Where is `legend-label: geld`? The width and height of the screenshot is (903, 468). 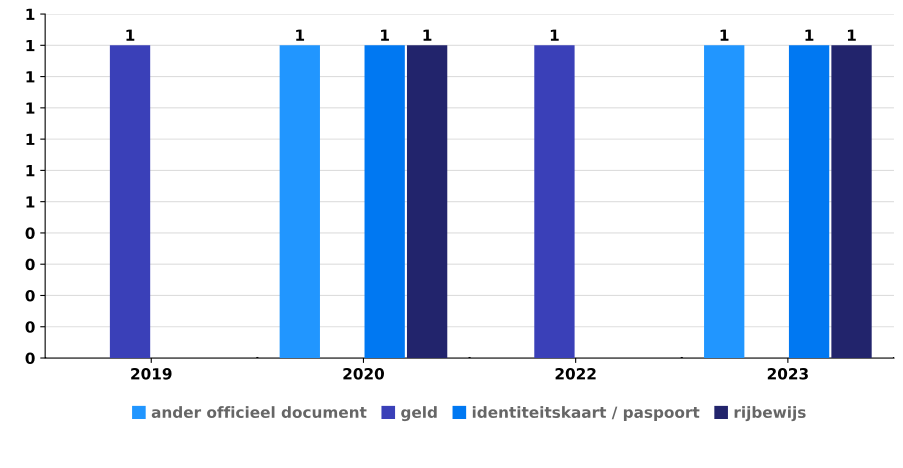
legend-label: geld is located at coordinates (419, 414).